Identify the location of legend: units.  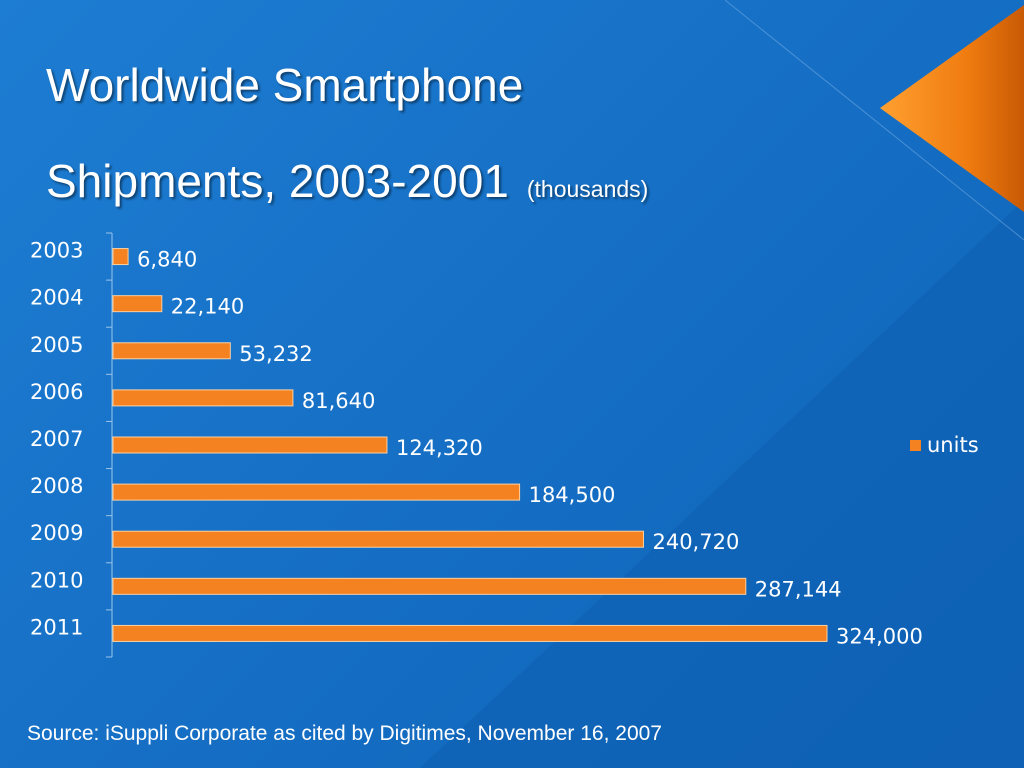
(944, 445).